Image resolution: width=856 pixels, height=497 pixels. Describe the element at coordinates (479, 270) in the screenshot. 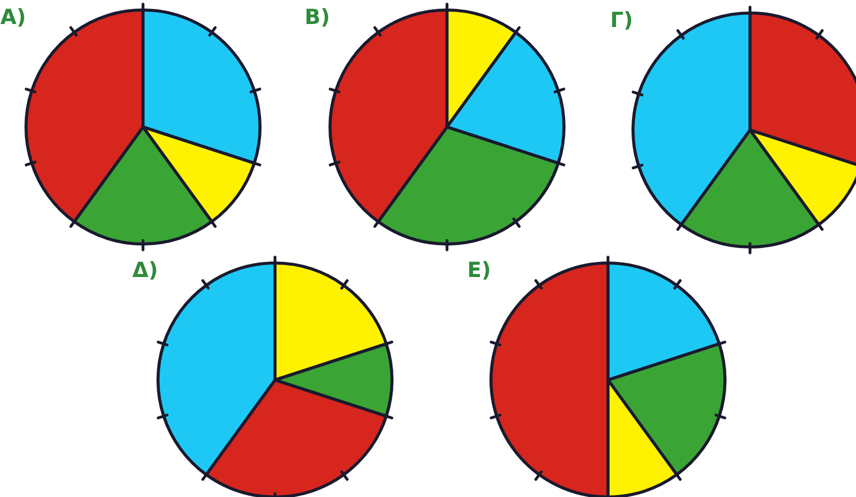

I see `chart-title: E)` at that location.